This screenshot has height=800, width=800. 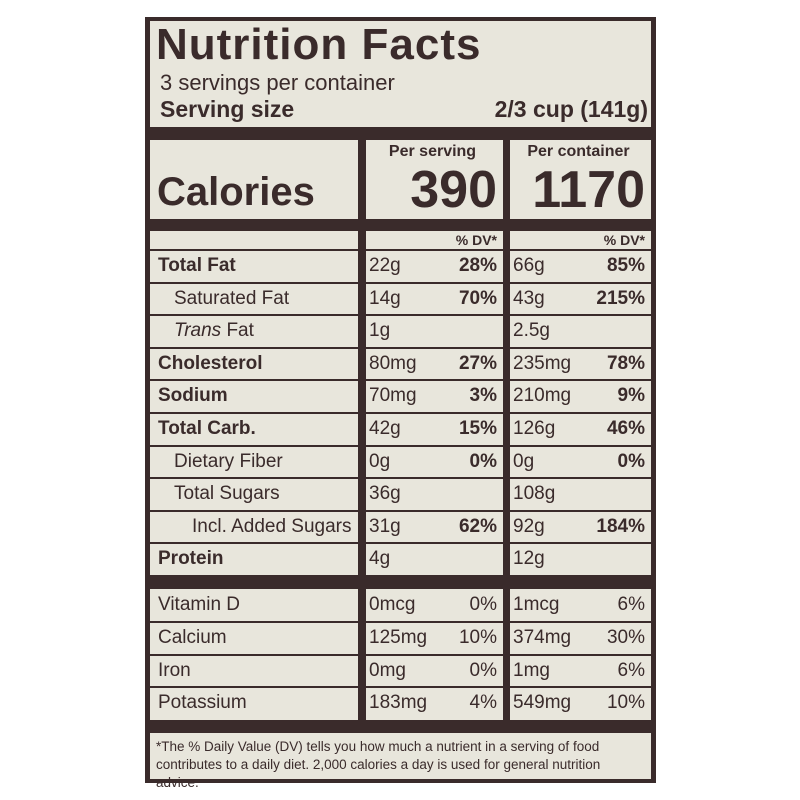 I want to click on amount: 0mg, so click(x=387, y=670).